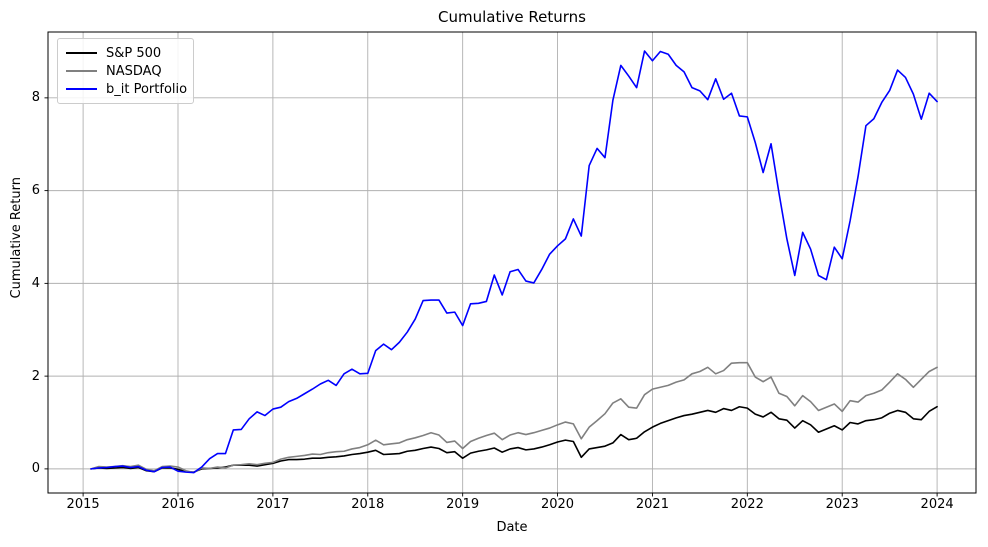  I want to click on x-tick-label: 2016, so click(178, 504).